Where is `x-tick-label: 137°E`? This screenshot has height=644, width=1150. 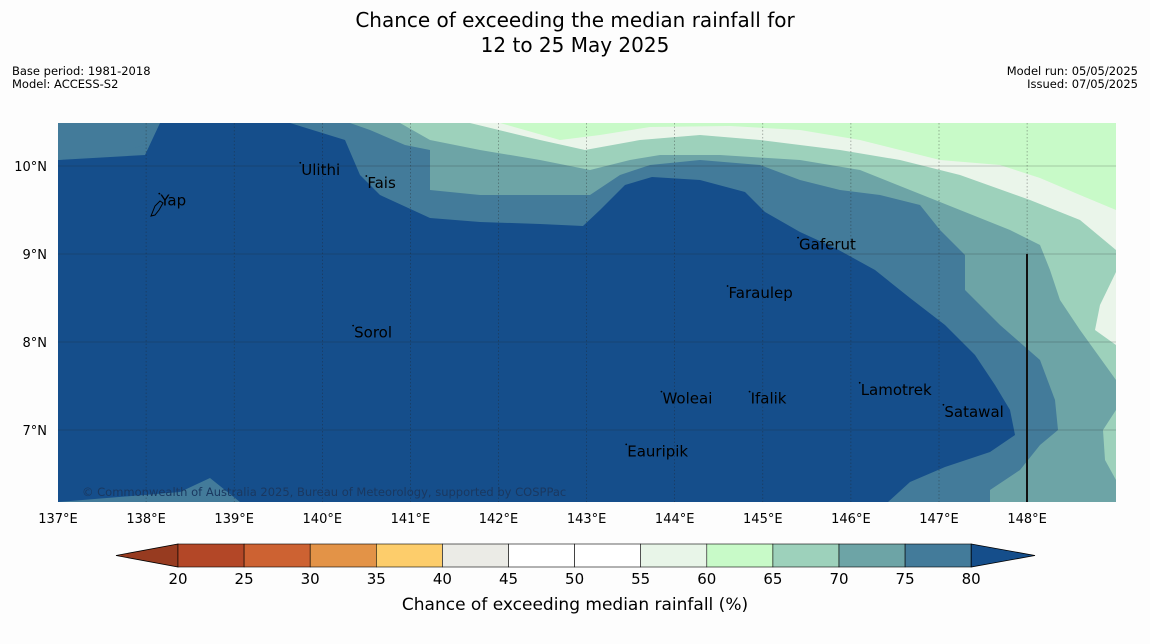 x-tick-label: 137°E is located at coordinates (58, 519).